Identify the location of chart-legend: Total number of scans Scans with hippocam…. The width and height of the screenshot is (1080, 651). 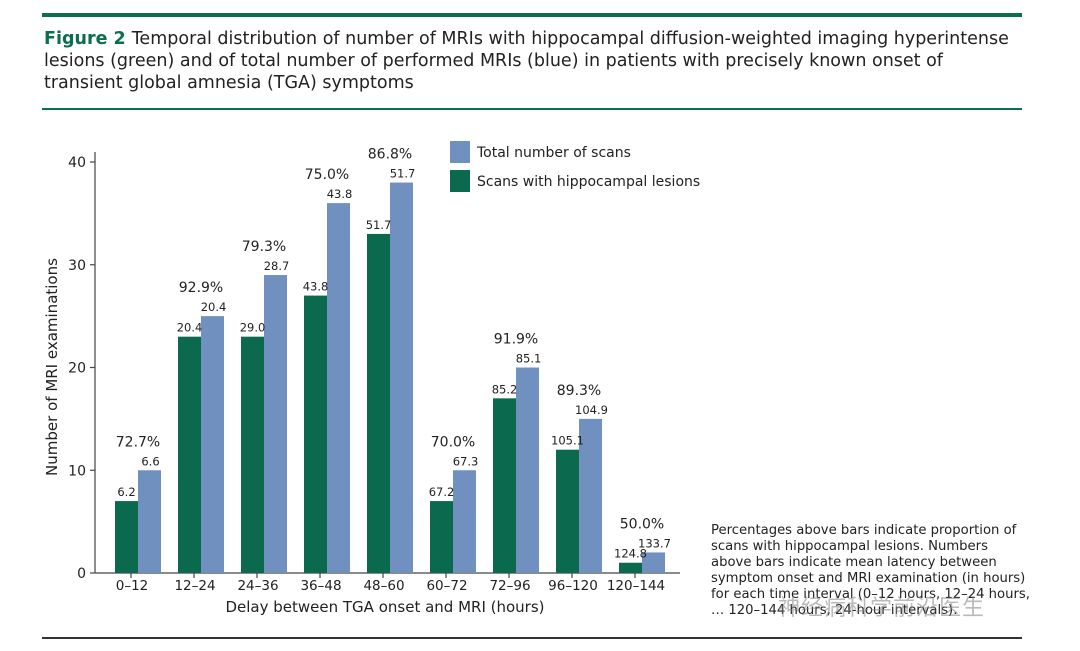
(575, 166).